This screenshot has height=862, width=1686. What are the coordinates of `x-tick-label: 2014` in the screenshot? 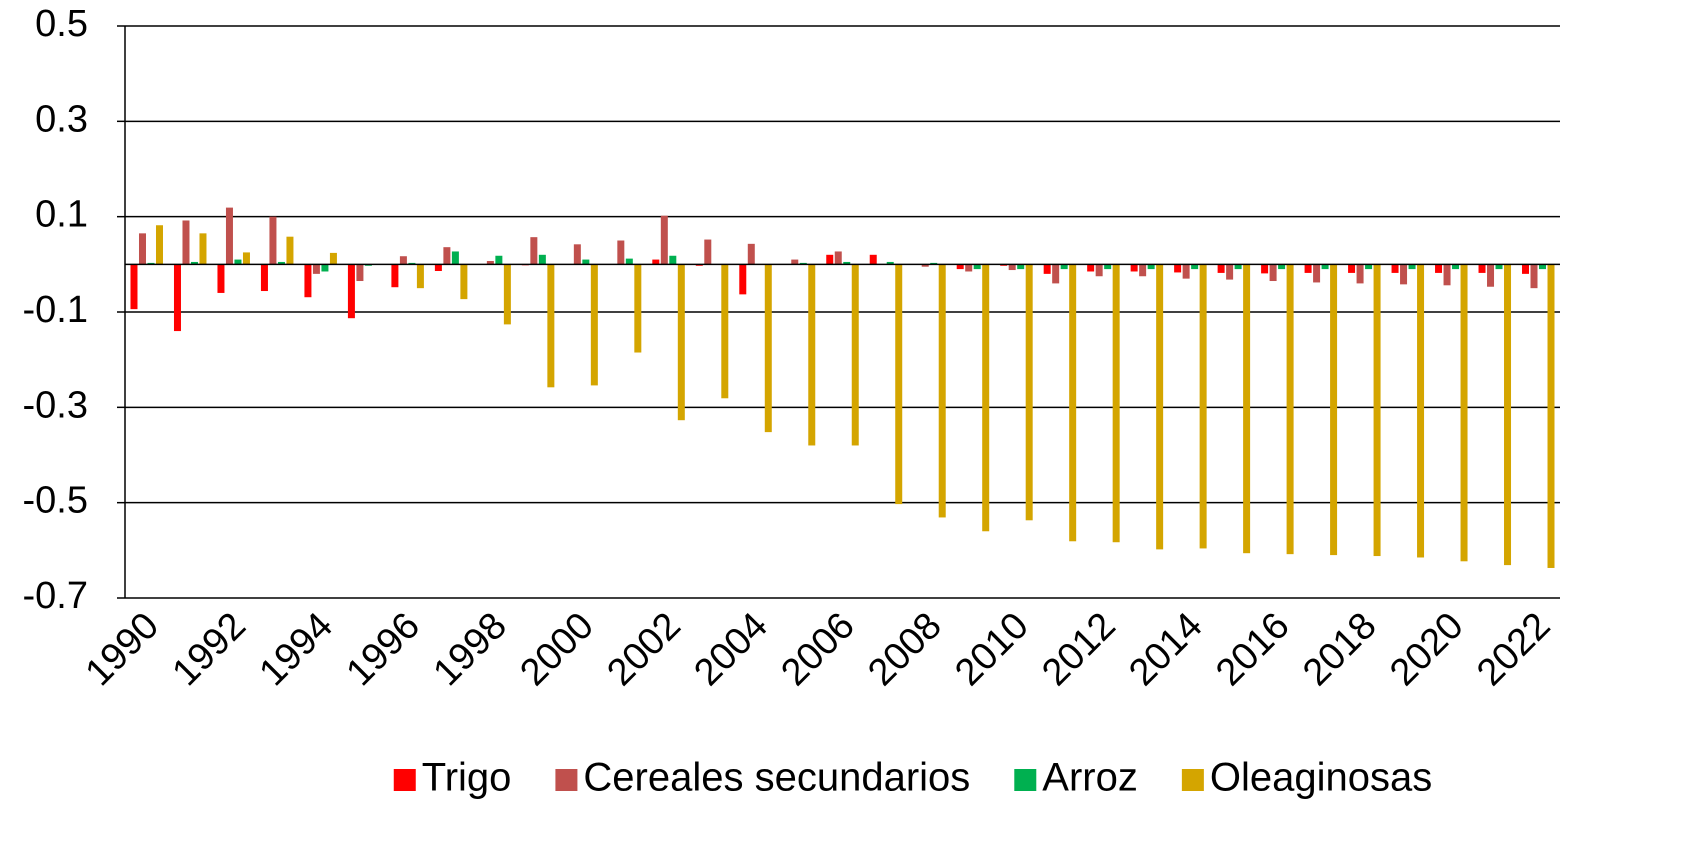 It's located at (1165, 649).